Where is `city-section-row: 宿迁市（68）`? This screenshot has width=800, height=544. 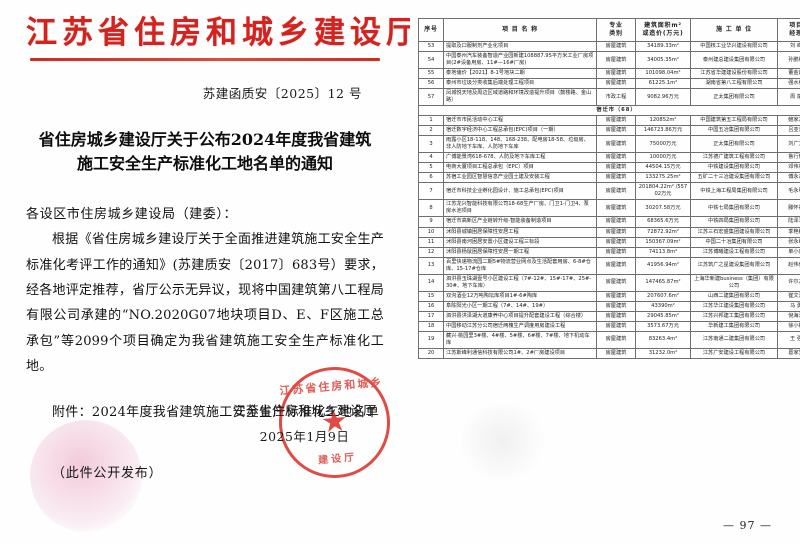
city-section-row: 宿迁市（68） is located at coordinates (609, 111).